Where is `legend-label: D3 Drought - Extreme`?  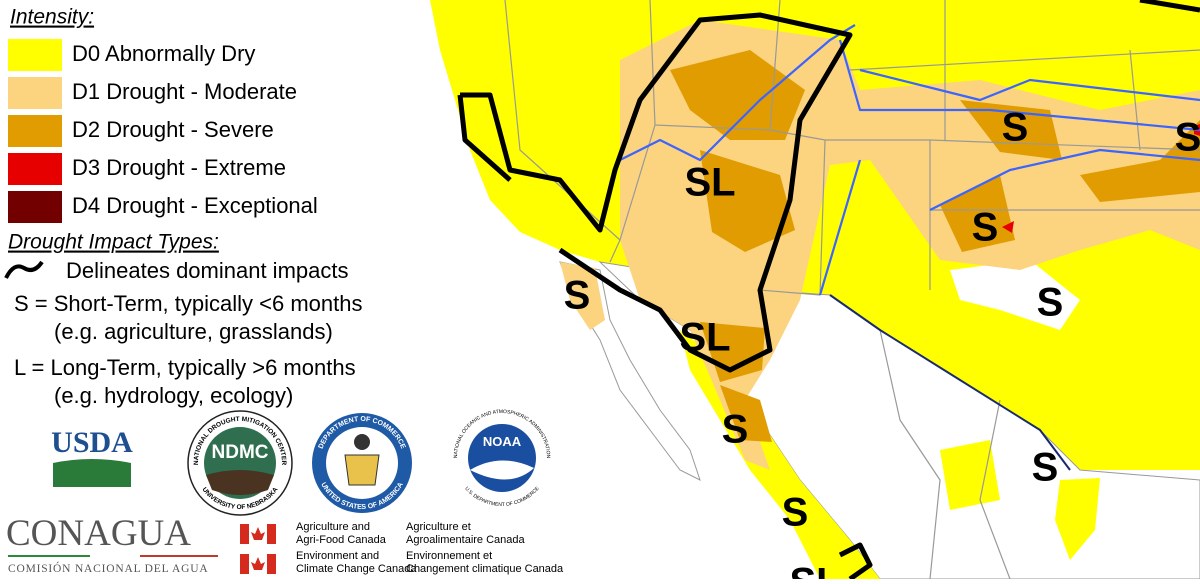 legend-label: D3 Drought - Extreme is located at coordinates (179, 167).